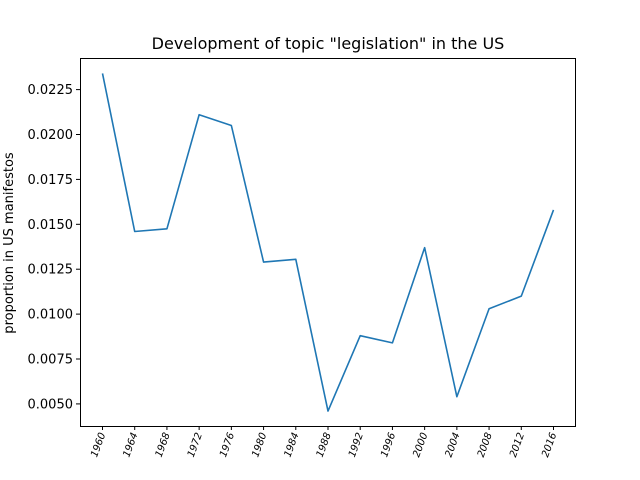 This screenshot has height=480, width=640. What do you see at coordinates (227, 445) in the screenshot?
I see `x-tick-label: 1976` at bounding box center [227, 445].